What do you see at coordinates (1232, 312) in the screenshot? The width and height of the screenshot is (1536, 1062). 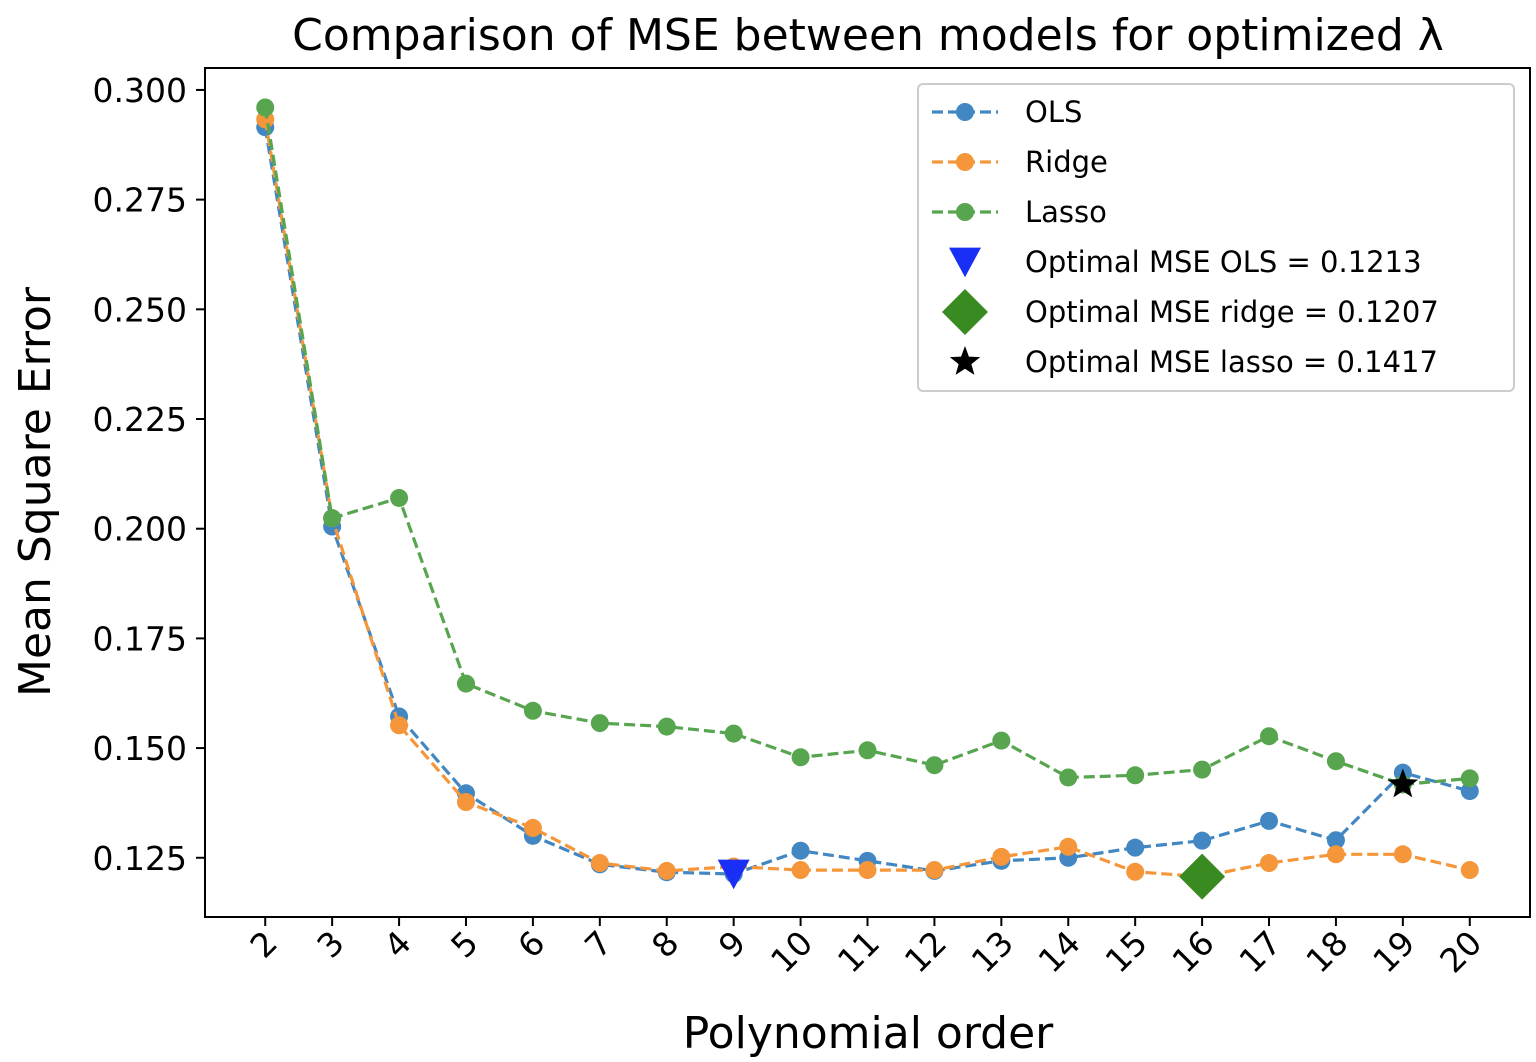 I see `legend-label: Optimal MSE ridge = 0.1207` at bounding box center [1232, 312].